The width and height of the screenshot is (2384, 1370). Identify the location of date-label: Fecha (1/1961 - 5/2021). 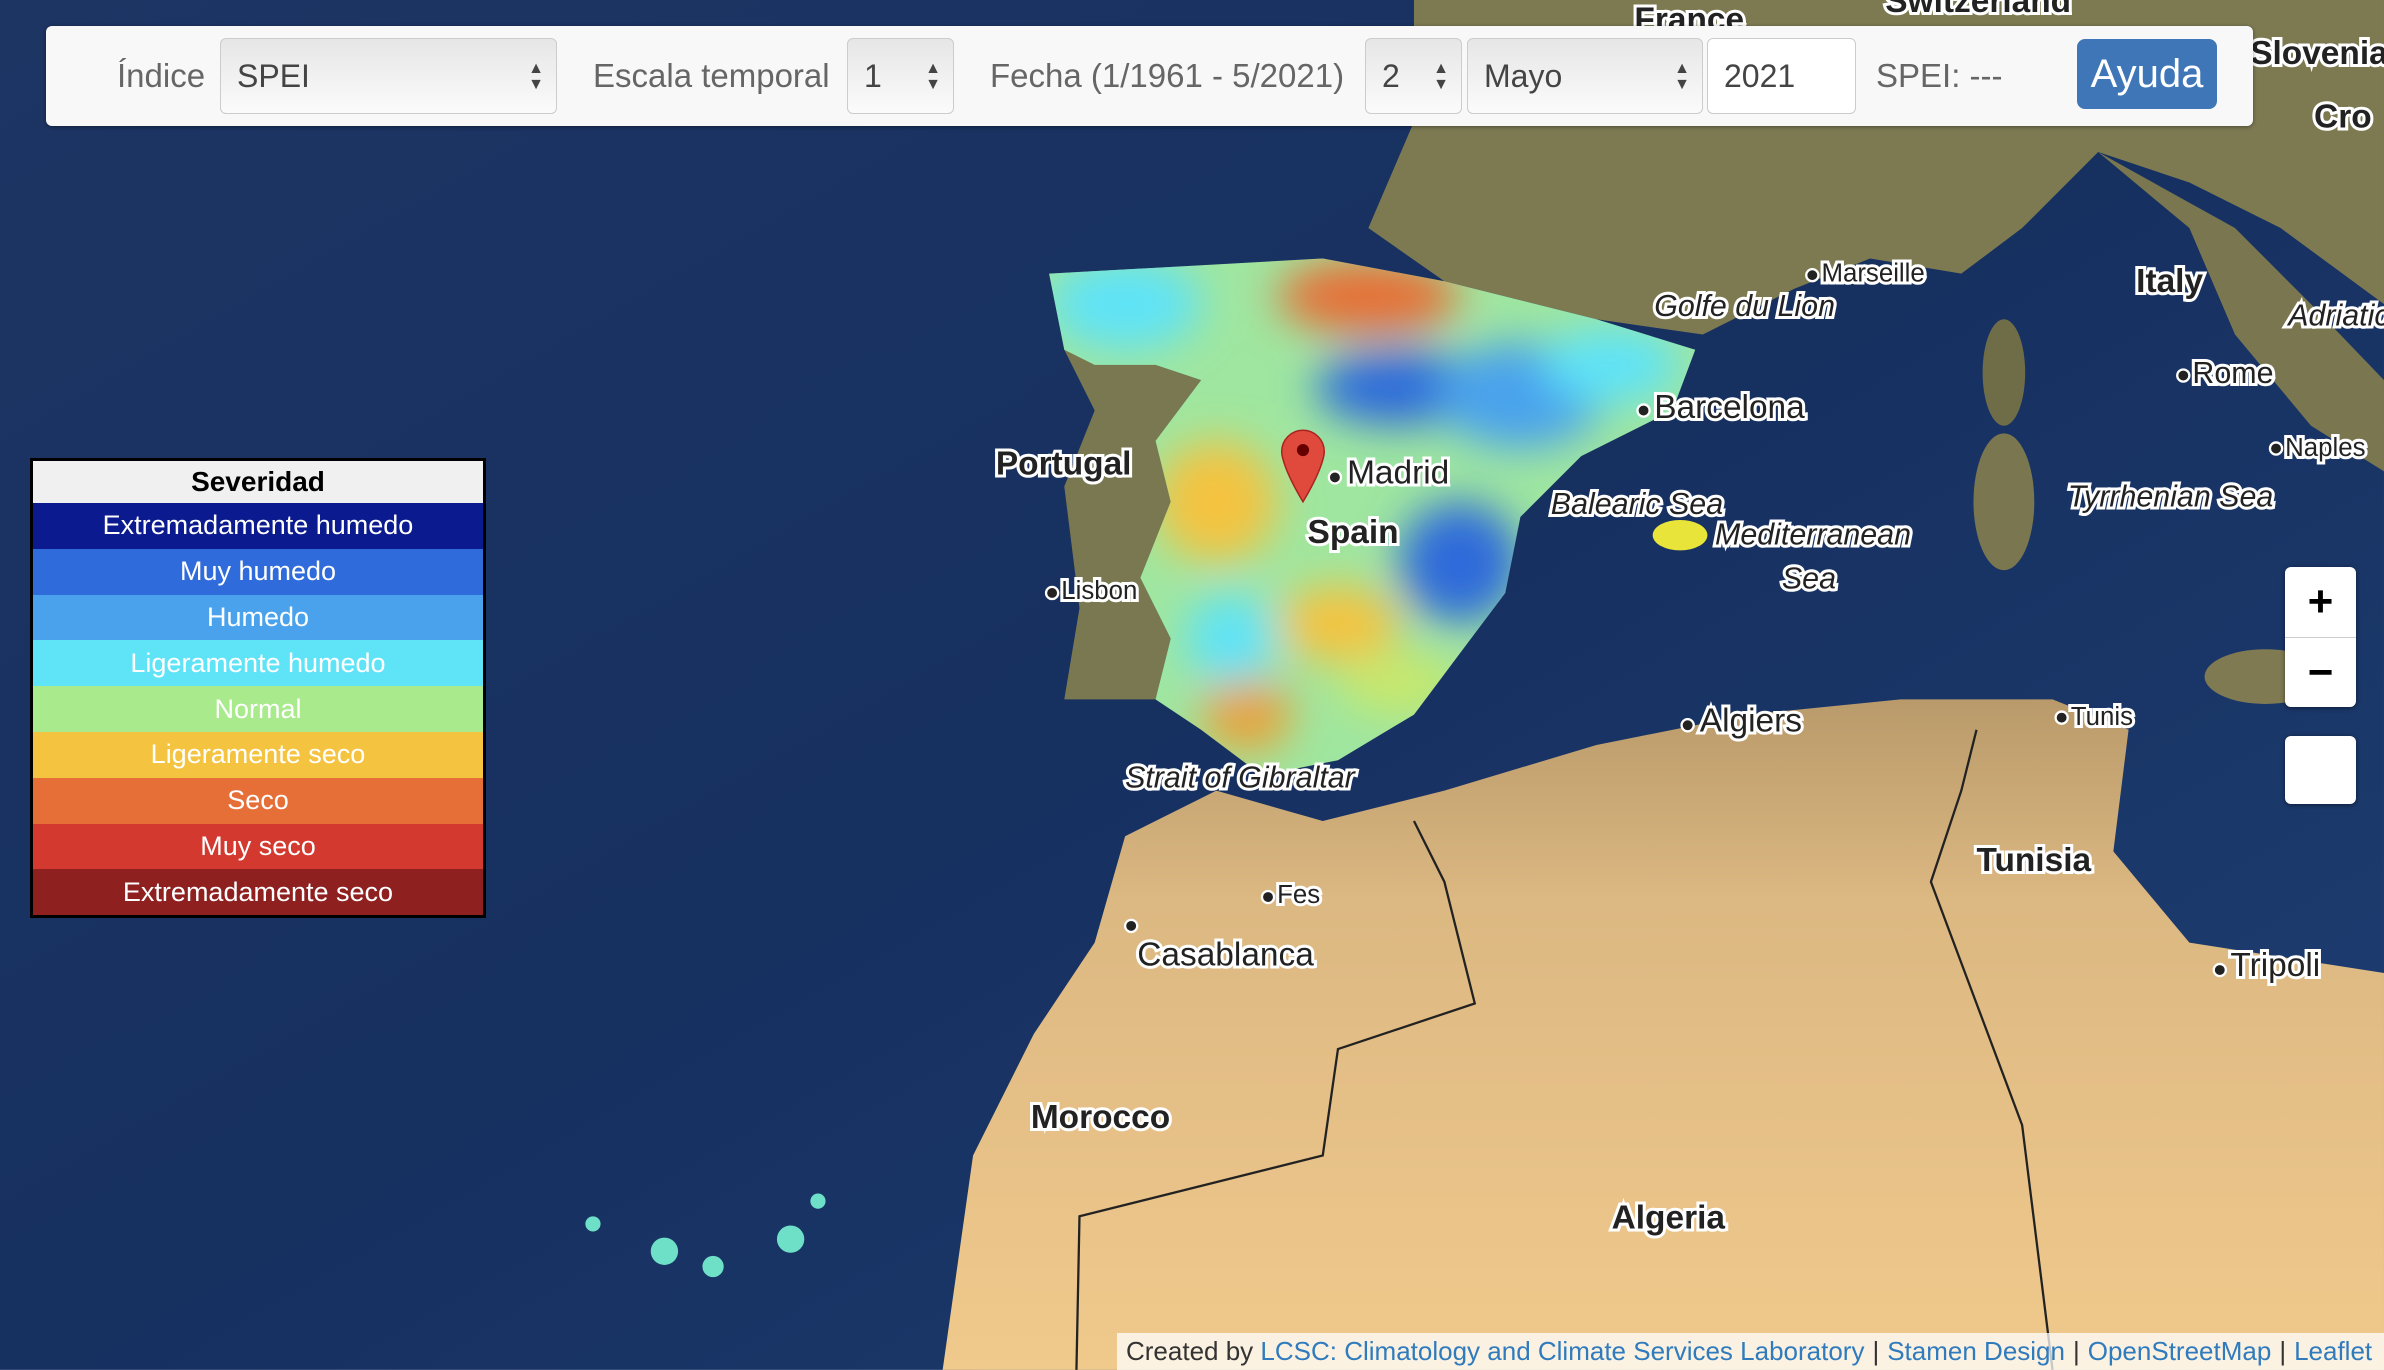
(1167, 75).